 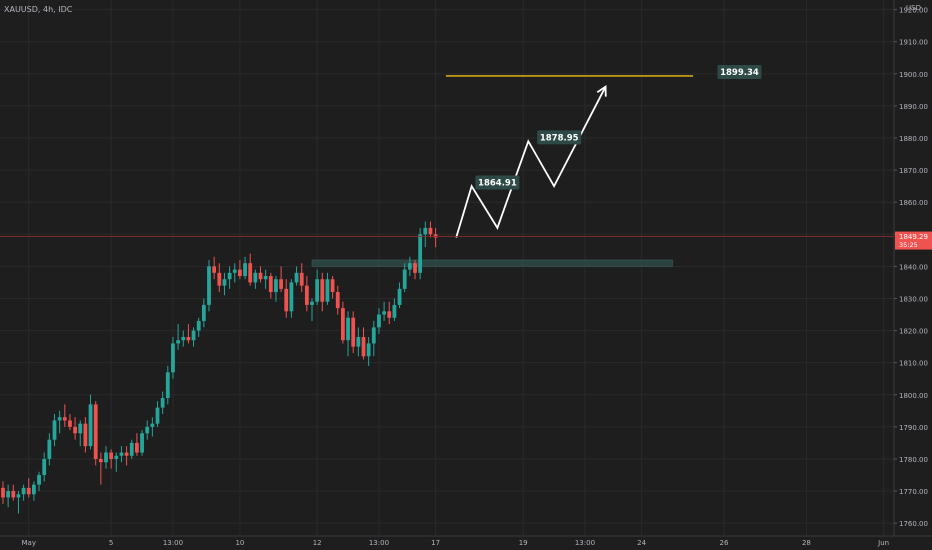 I want to click on x-tick-label: 10, so click(x=239, y=543).